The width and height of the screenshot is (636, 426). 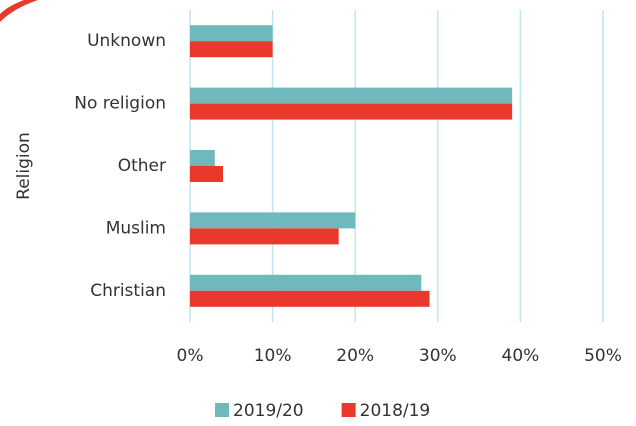 What do you see at coordinates (521, 356) in the screenshot?
I see `x-tick-label: 40%` at bounding box center [521, 356].